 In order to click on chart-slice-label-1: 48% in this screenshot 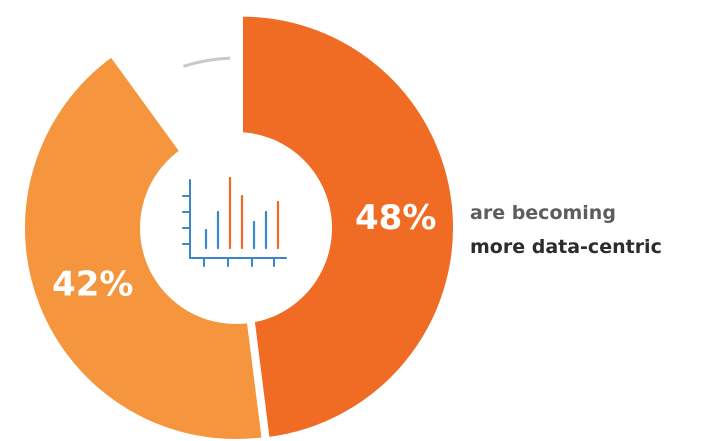, I will do `click(395, 218)`.